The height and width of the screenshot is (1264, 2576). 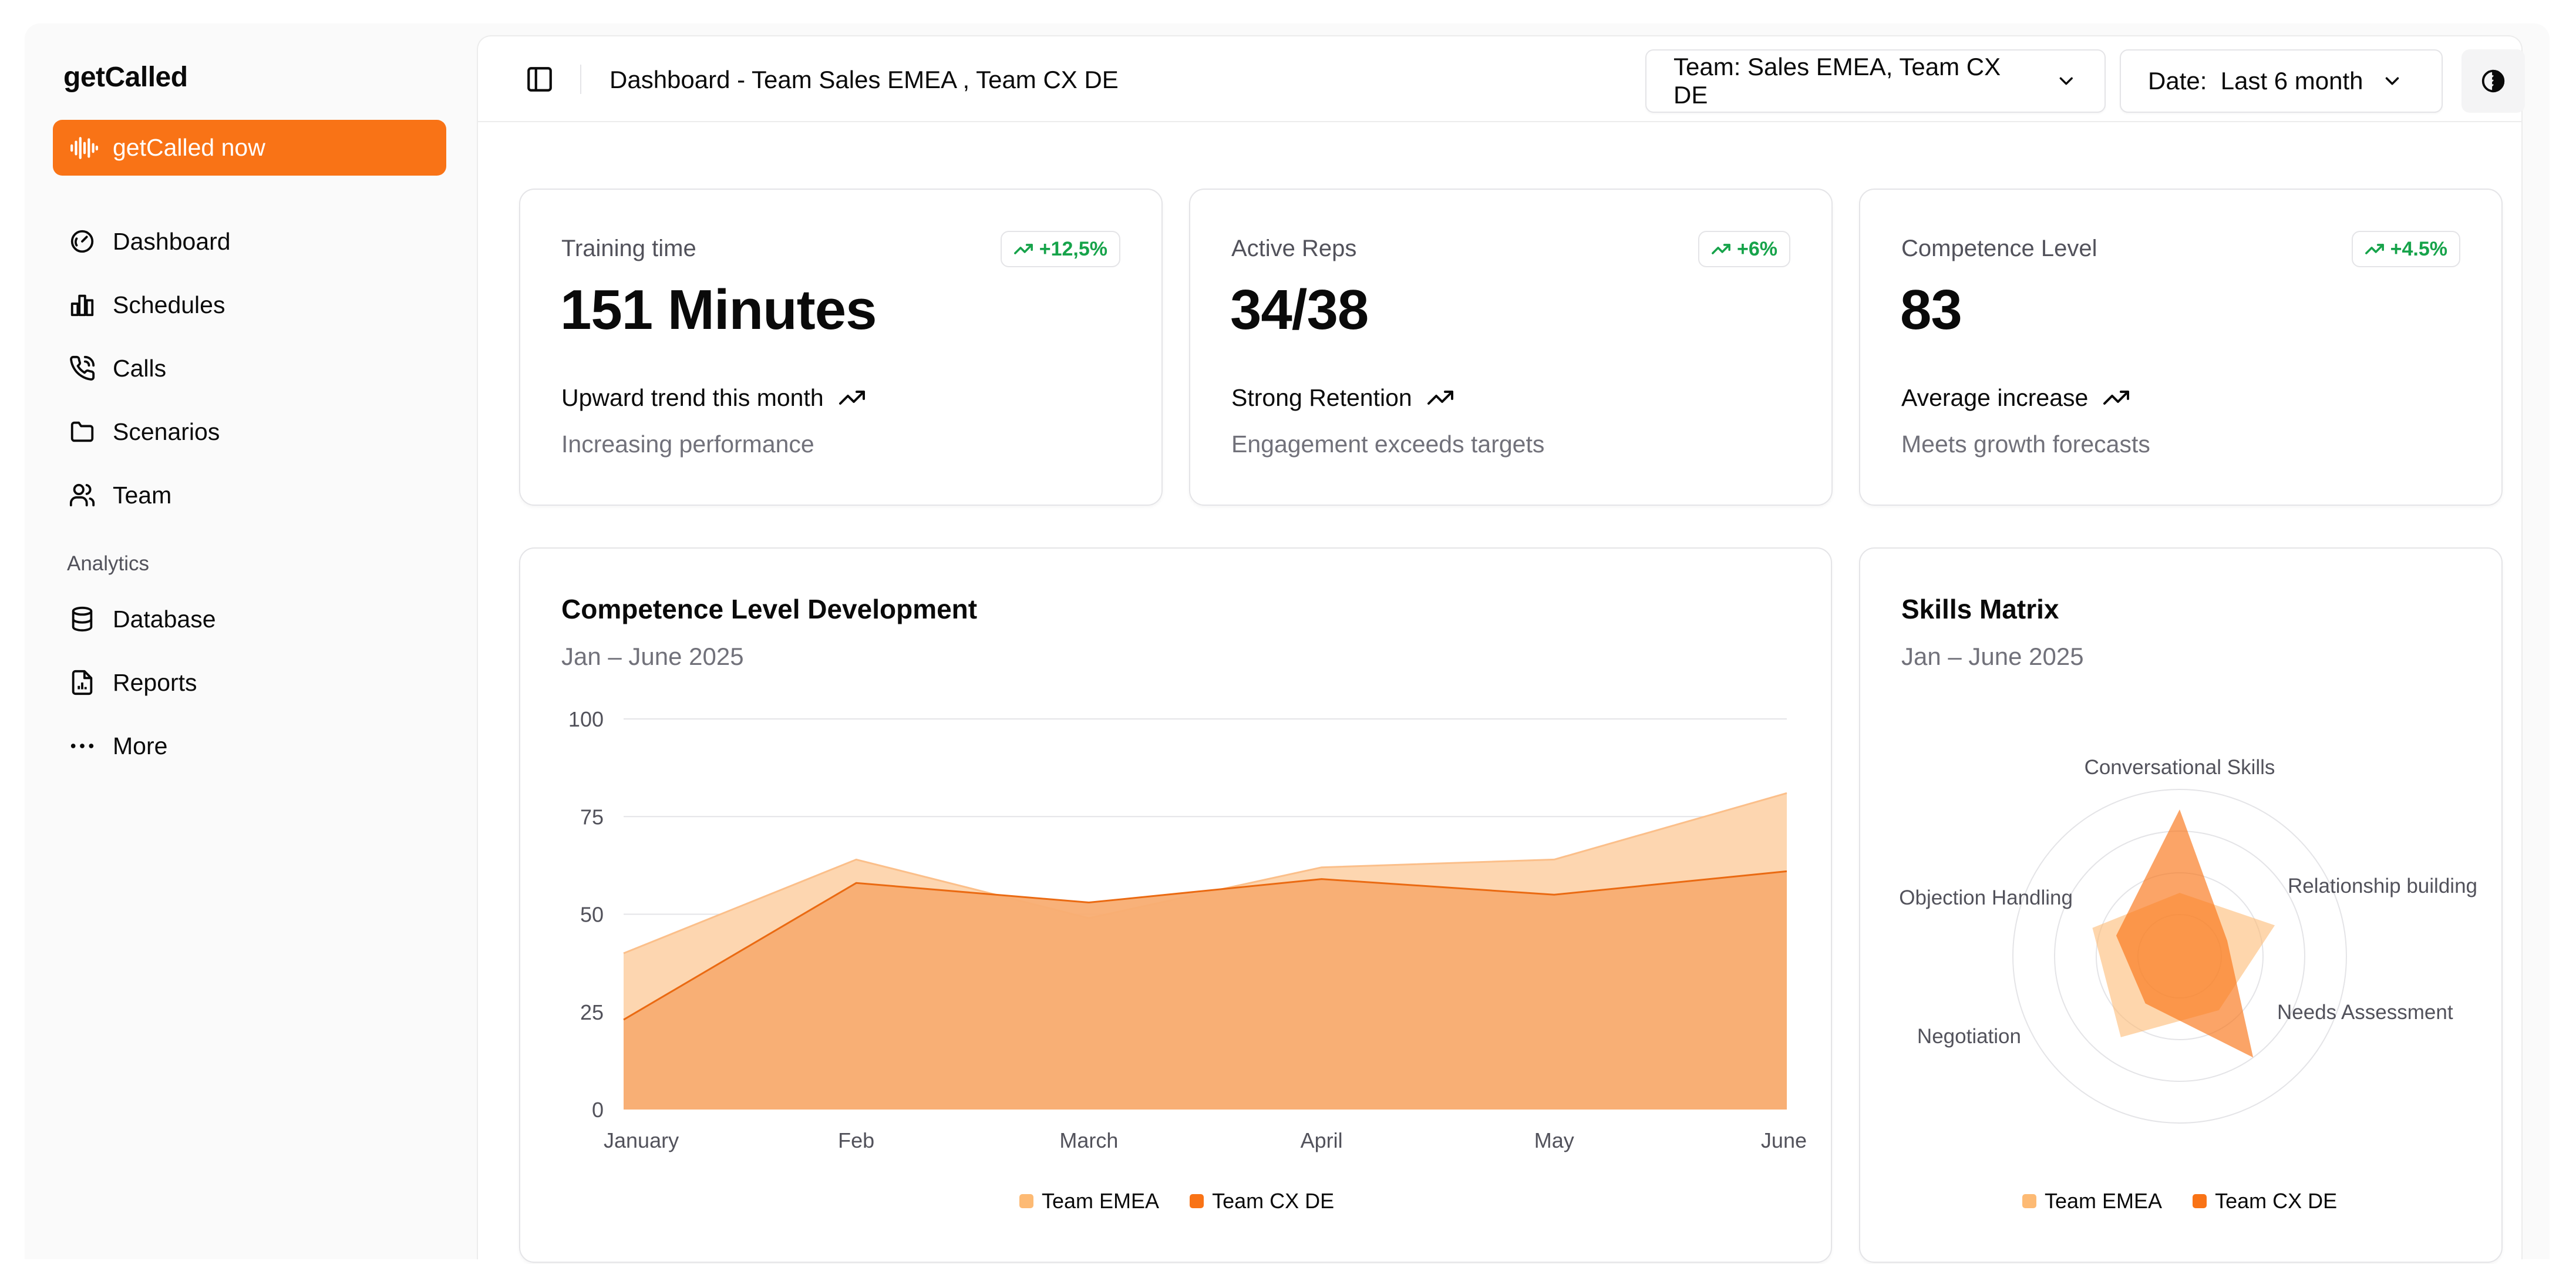 I want to click on stat-trend: Average increase, so click(x=2015, y=398).